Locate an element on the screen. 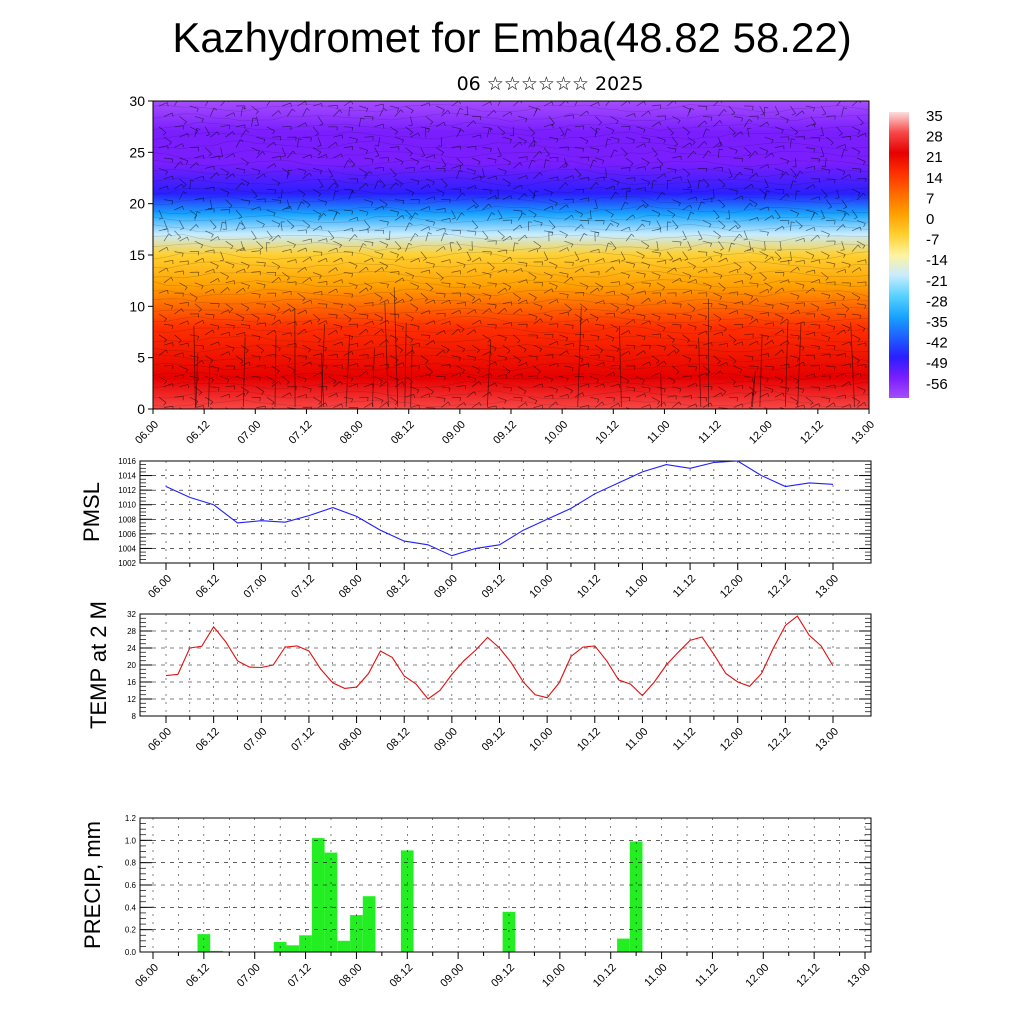 This screenshot has height=1024, width=1024. x-tick-label: 12.12 is located at coordinates (780, 740).